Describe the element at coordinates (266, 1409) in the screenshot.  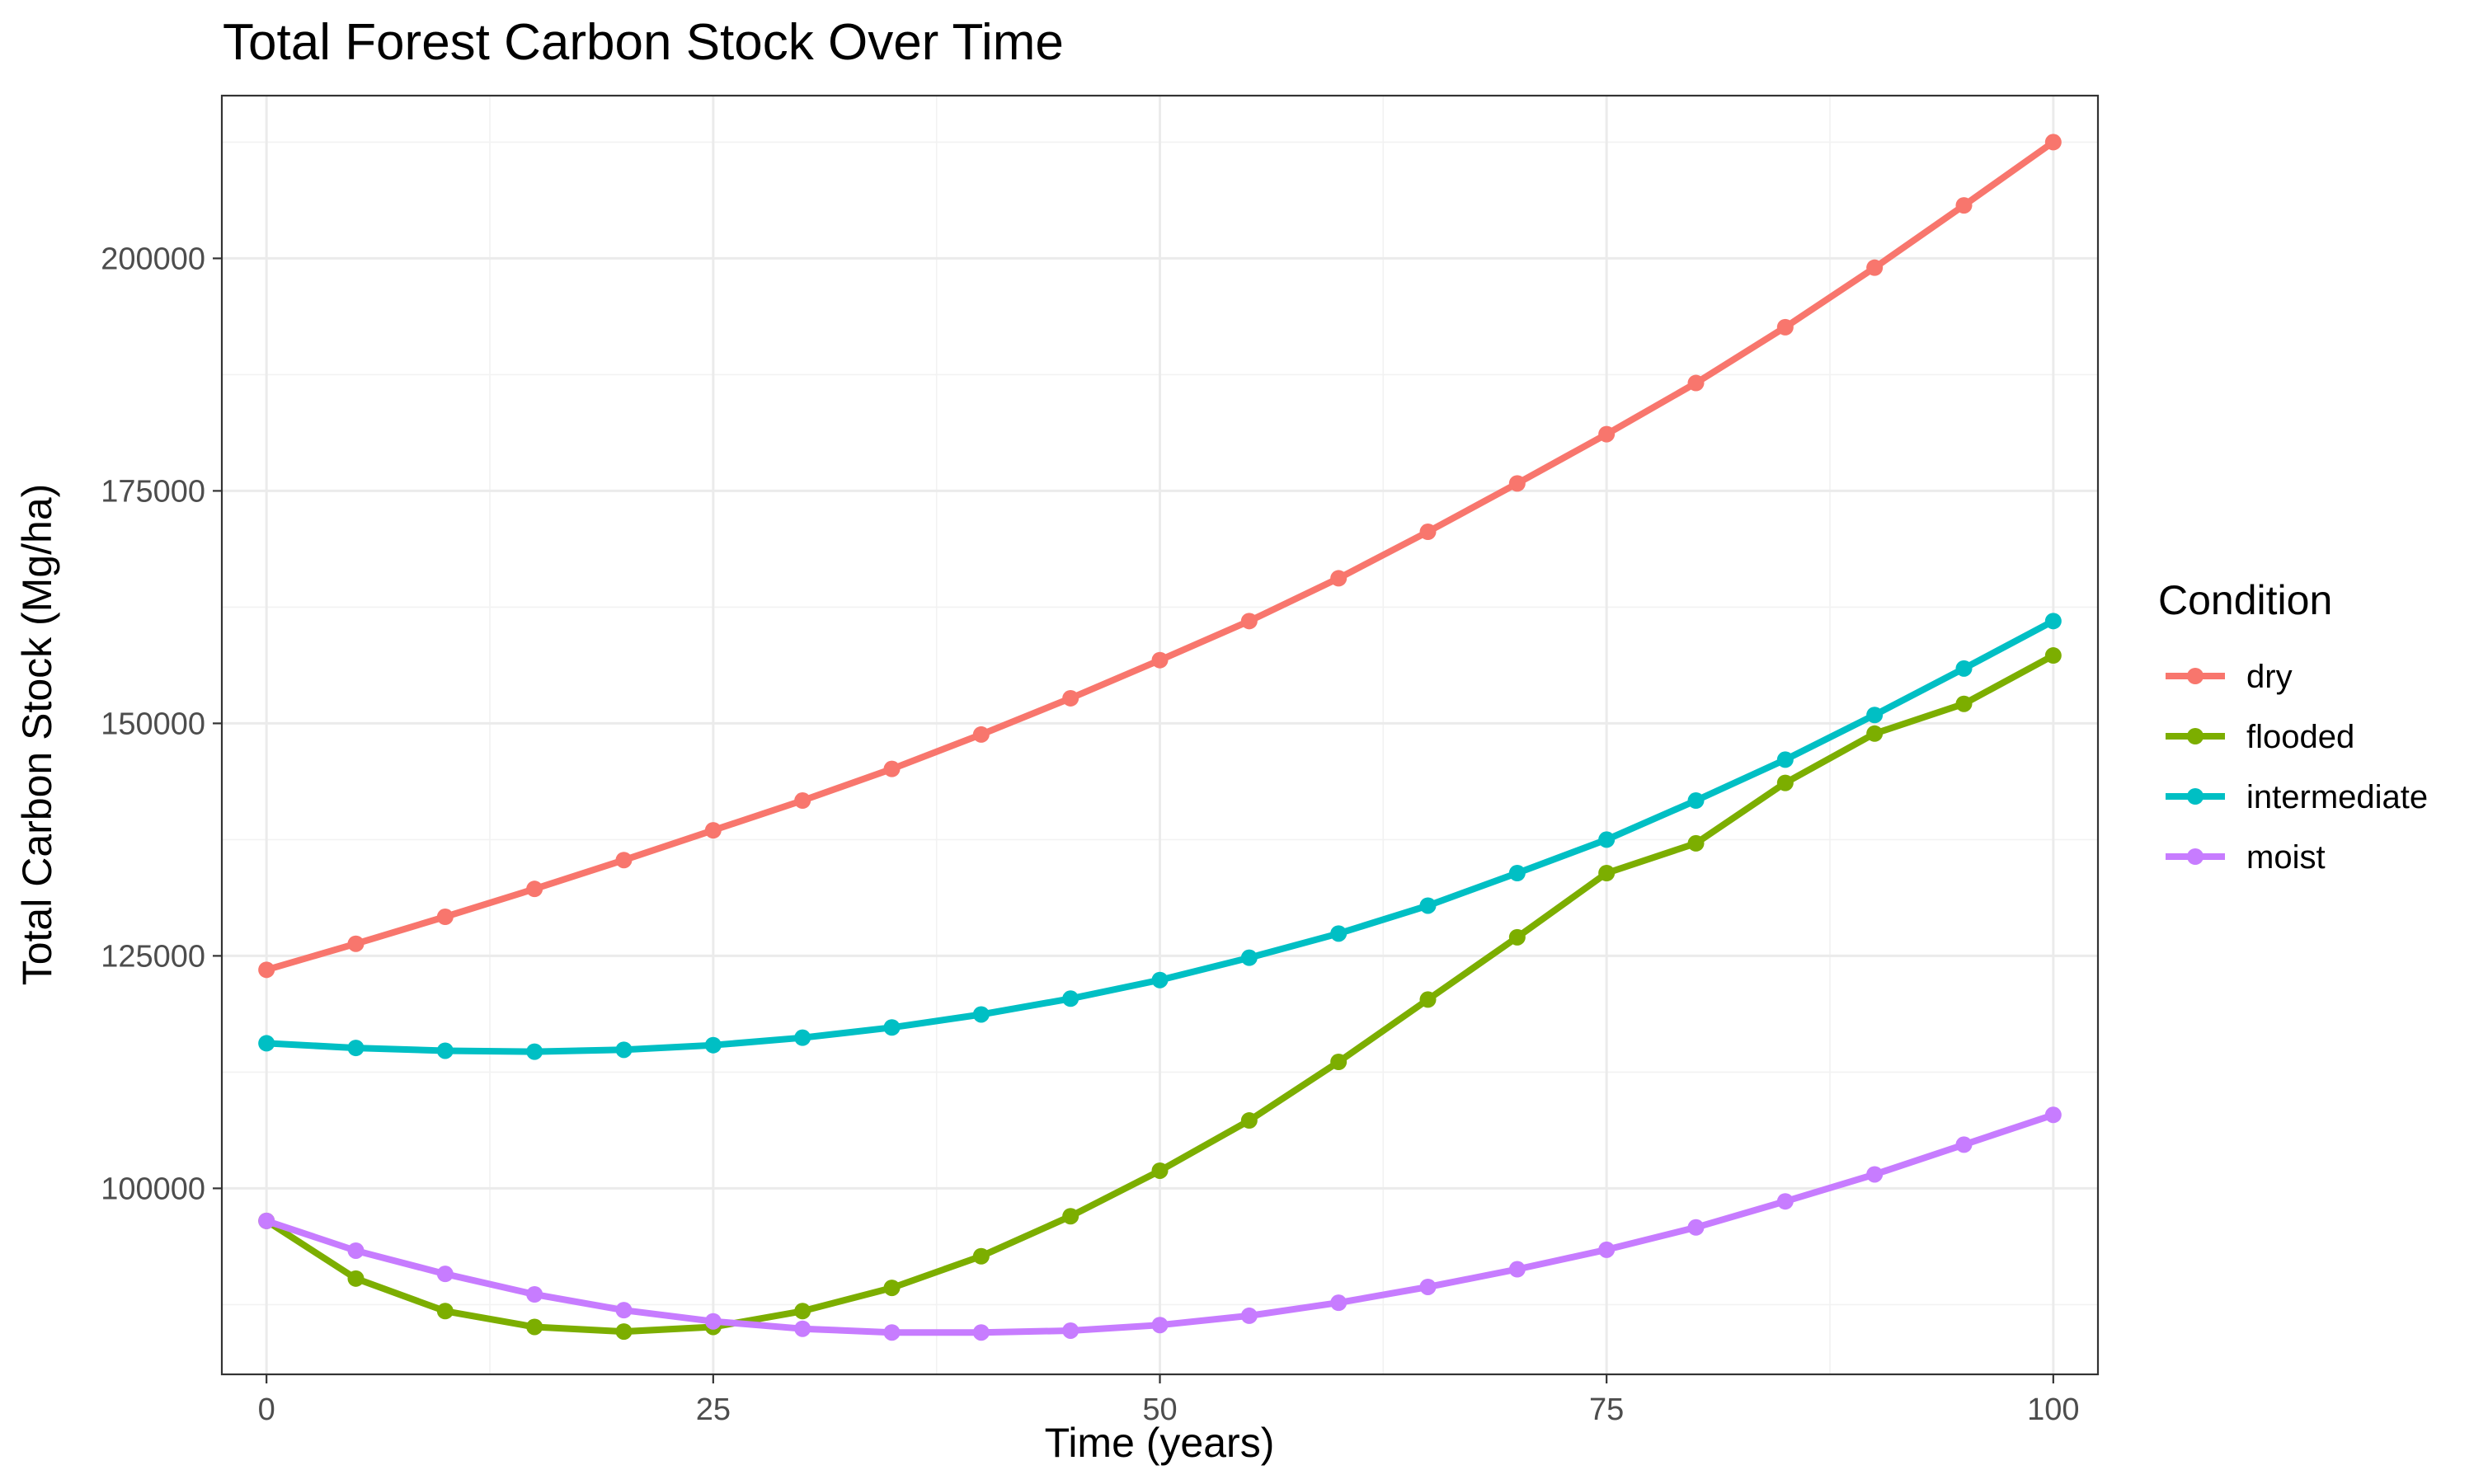
I see `x-tick-label: 0` at that location.